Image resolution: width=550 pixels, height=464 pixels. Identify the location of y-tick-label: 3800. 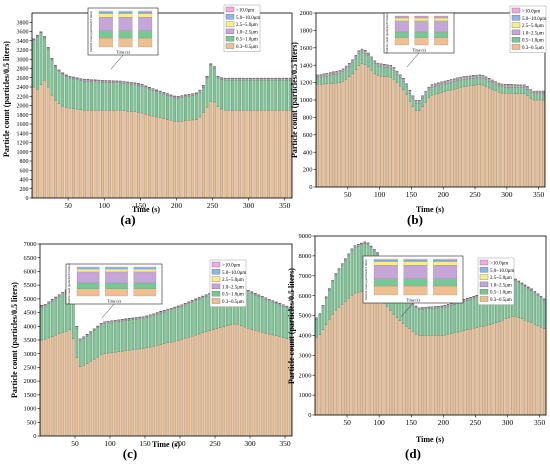
(23, 23).